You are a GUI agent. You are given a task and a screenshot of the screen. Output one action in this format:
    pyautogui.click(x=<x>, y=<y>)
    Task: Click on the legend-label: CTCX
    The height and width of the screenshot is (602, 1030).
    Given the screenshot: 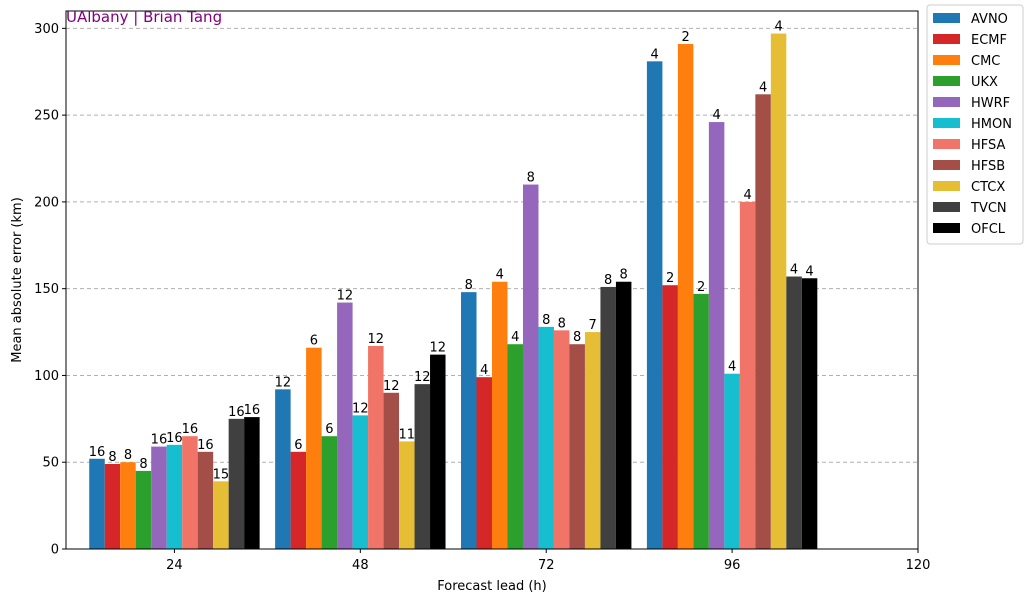 What is the action you would take?
    pyautogui.click(x=988, y=187)
    